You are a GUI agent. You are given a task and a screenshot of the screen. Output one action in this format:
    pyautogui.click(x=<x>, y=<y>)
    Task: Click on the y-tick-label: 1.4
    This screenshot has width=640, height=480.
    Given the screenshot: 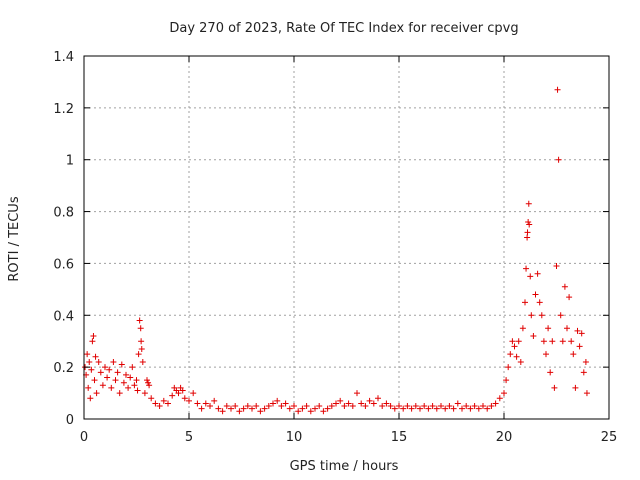 What is the action you would take?
    pyautogui.click(x=63, y=57)
    